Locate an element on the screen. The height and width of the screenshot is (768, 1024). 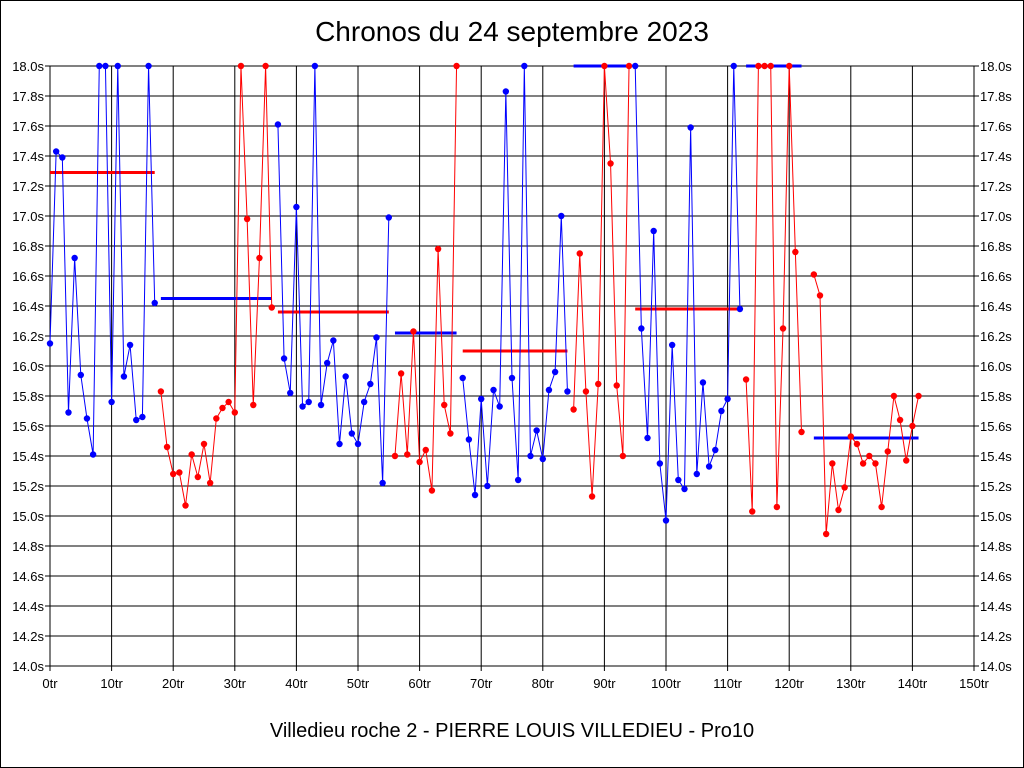
x-tick-label: 100tr is located at coordinates (666, 683).